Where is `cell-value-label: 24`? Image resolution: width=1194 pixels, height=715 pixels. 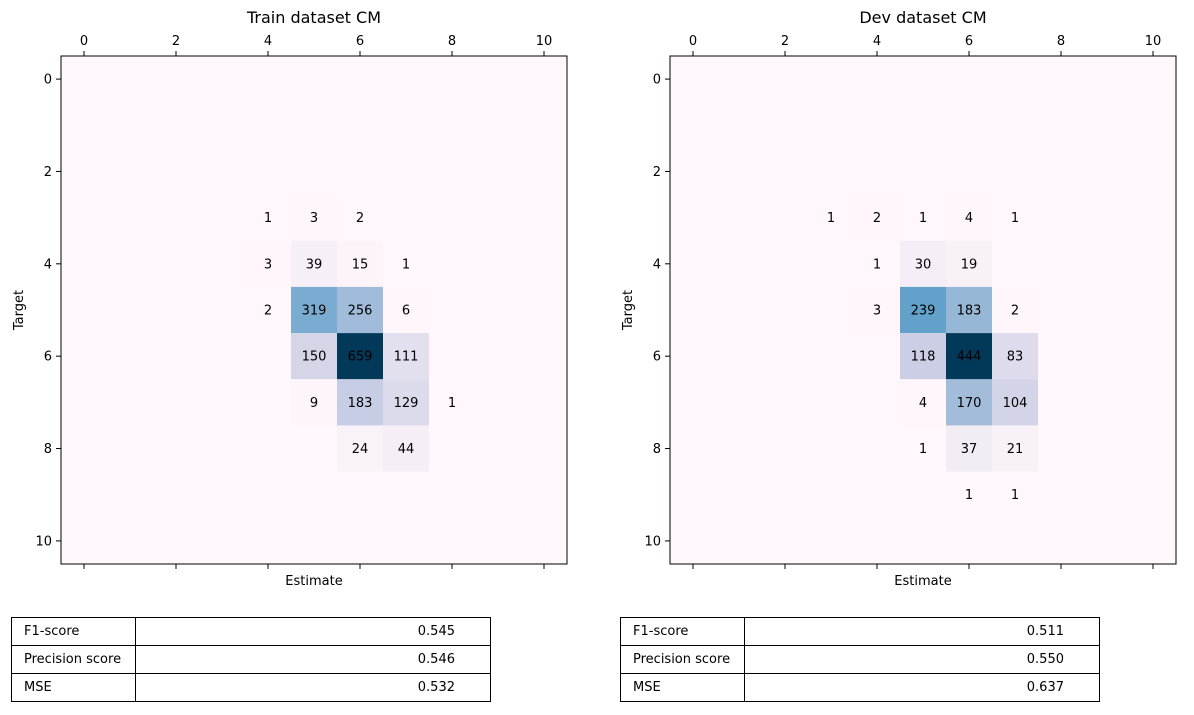
cell-value-label: 24 is located at coordinates (360, 449).